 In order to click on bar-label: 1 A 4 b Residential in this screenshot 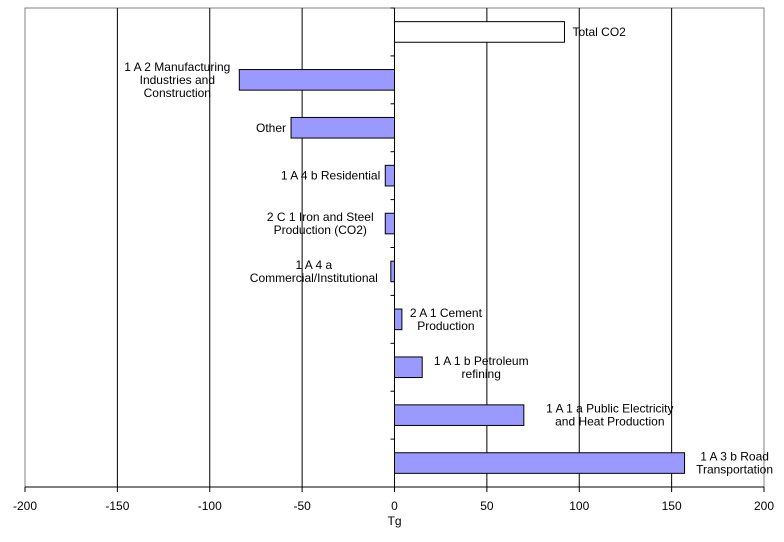, I will do `click(330, 176)`.